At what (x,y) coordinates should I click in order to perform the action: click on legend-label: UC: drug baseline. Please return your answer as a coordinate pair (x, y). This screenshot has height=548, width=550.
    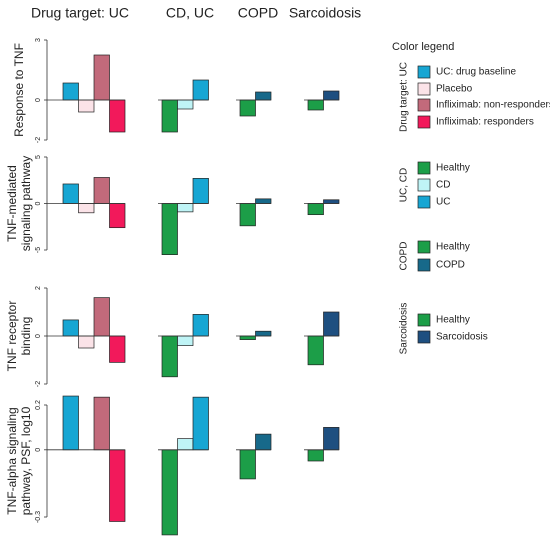
    Looking at the image, I should click on (476, 72).